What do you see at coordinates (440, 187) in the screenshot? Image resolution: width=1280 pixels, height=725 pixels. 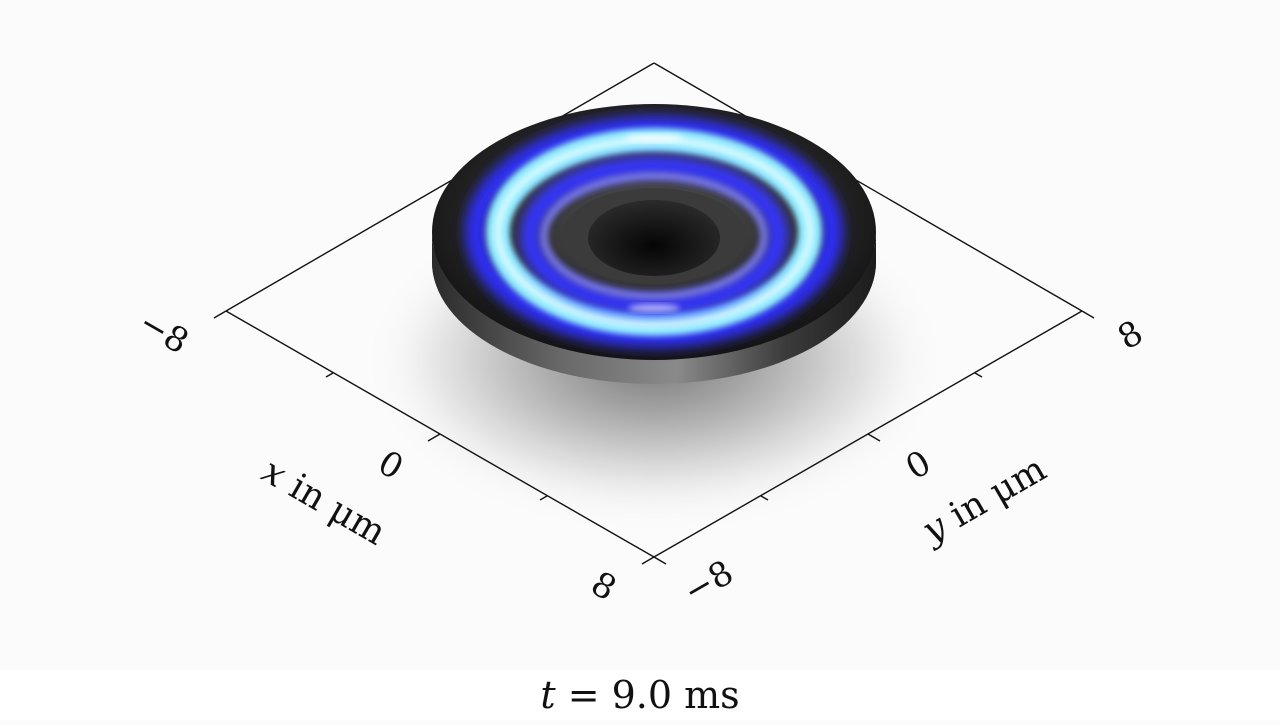 I see `back-edge-left` at bounding box center [440, 187].